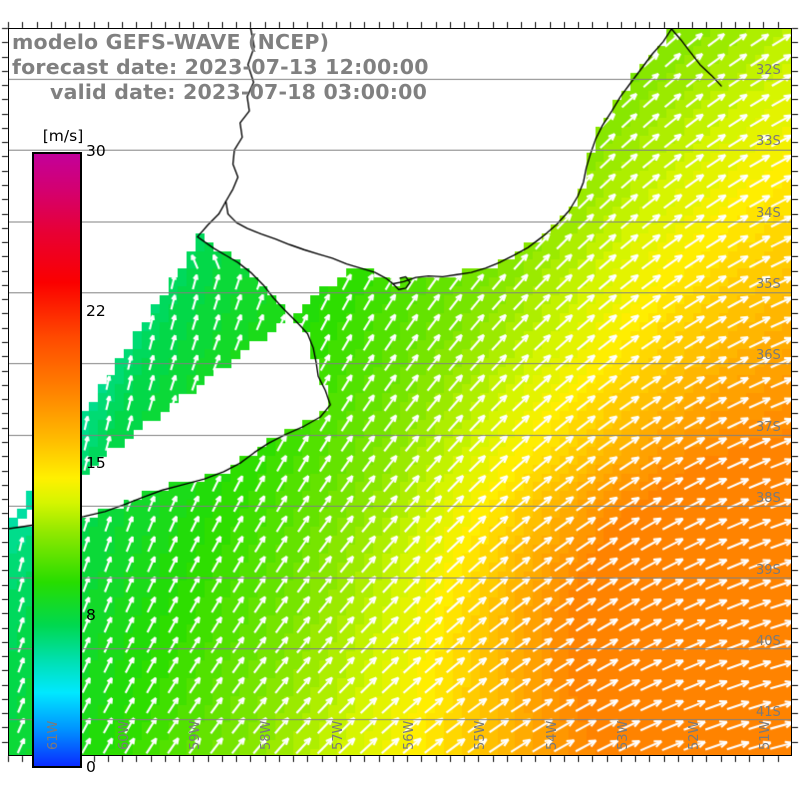 Image resolution: width=800 pixels, height=800 pixels. I want to click on colorbar-unit-label: [m/s], so click(63, 136).